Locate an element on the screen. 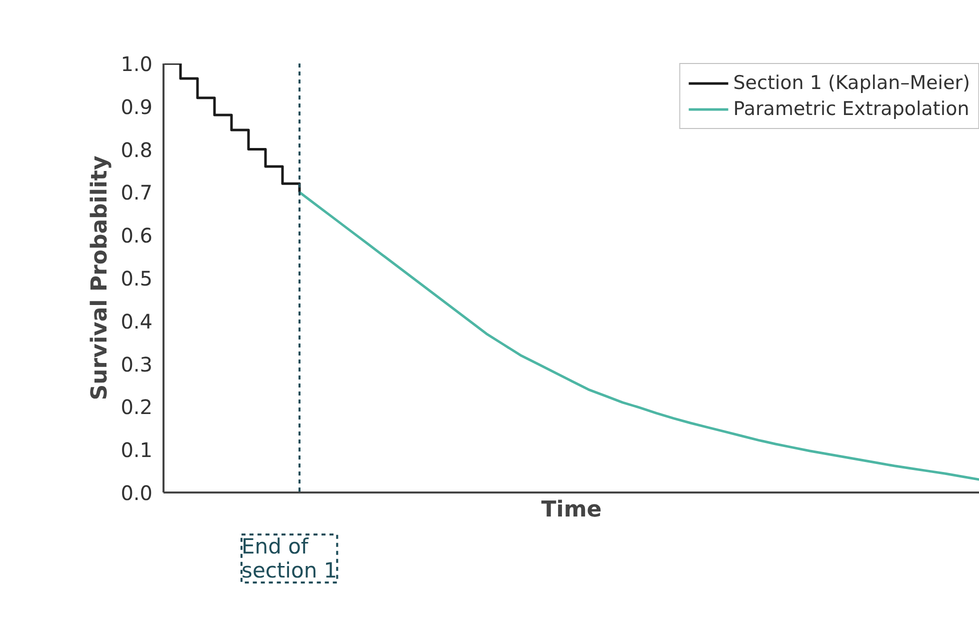  text: End of section 1 is located at coordinates (290, 558).